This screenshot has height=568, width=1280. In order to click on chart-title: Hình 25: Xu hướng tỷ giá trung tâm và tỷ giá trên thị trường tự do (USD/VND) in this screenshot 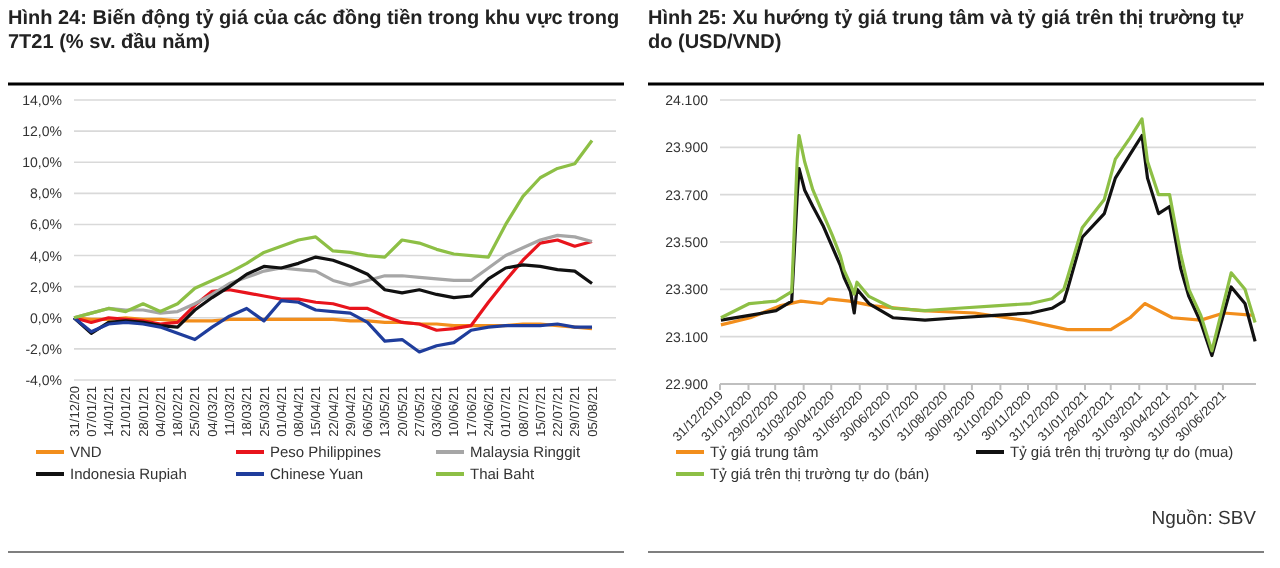, I will do `click(946, 31)`.